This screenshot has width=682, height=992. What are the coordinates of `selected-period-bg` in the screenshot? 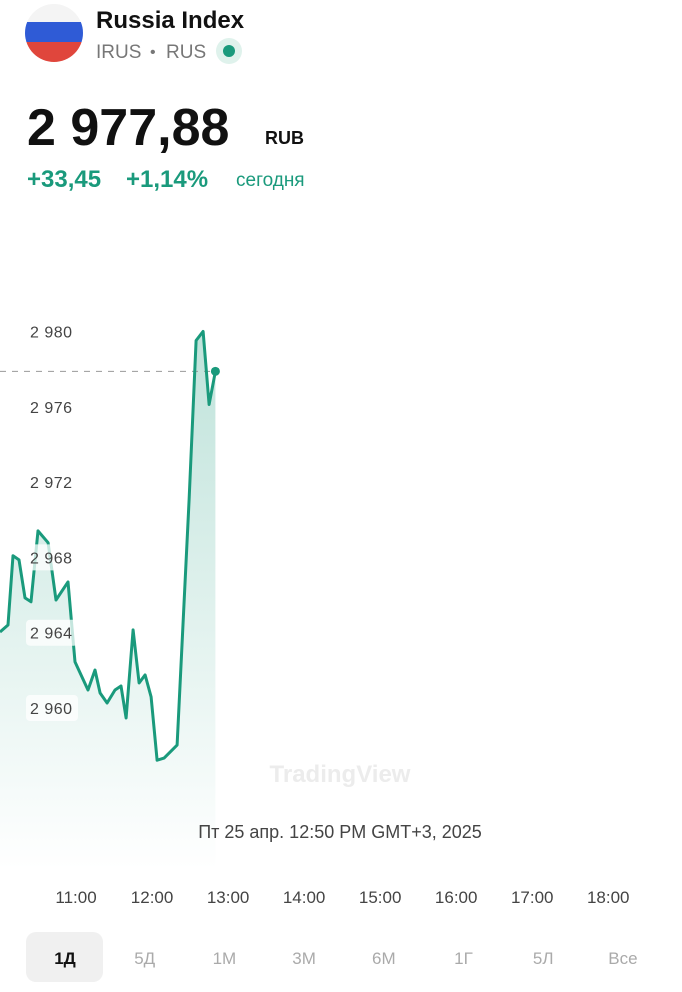 It's located at (64, 957).